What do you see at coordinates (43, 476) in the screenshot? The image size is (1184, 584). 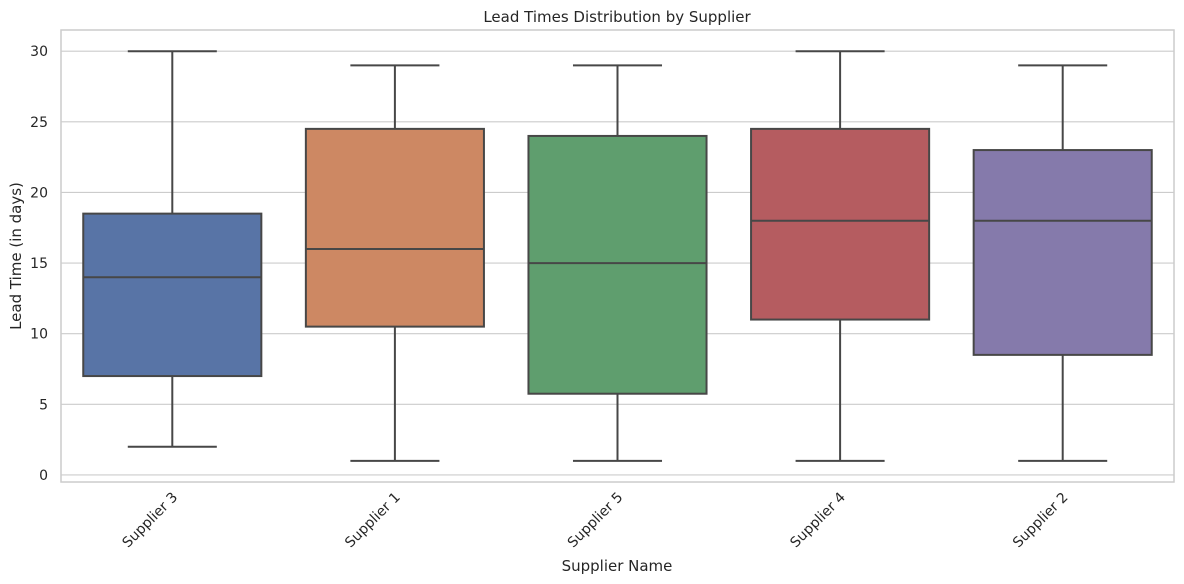 I see `y-tick-label: 0` at bounding box center [43, 476].